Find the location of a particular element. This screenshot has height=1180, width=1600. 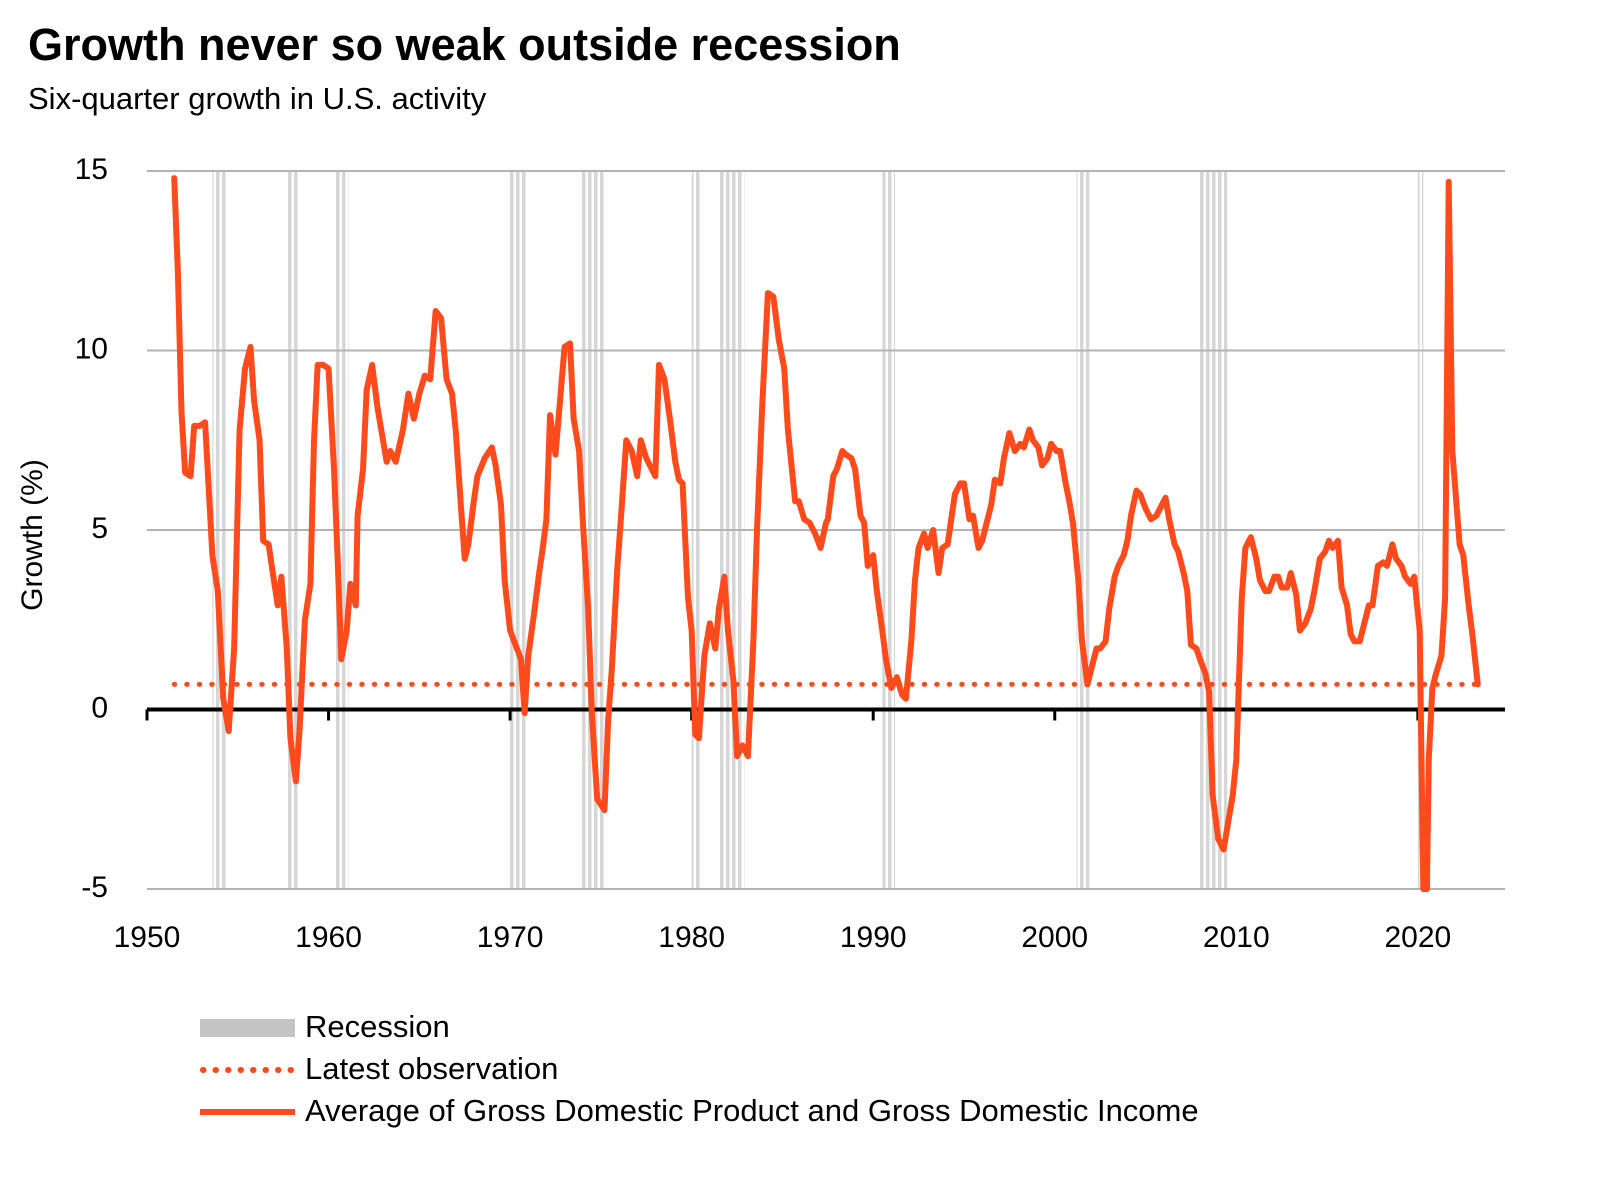

y-tick-label: 5 is located at coordinates (99, 528).